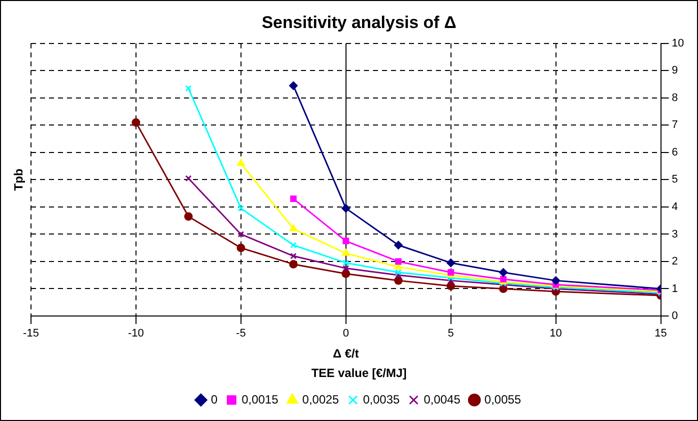  I want to click on legend-label: 0,0045, so click(442, 399).